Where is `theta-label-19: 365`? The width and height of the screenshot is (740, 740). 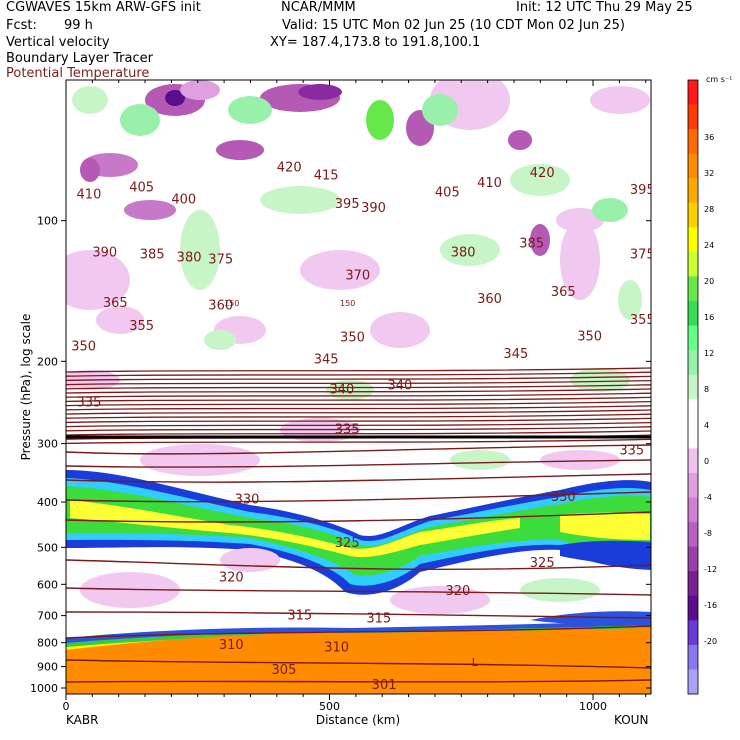 theta-label-19: 365 is located at coordinates (115, 303).